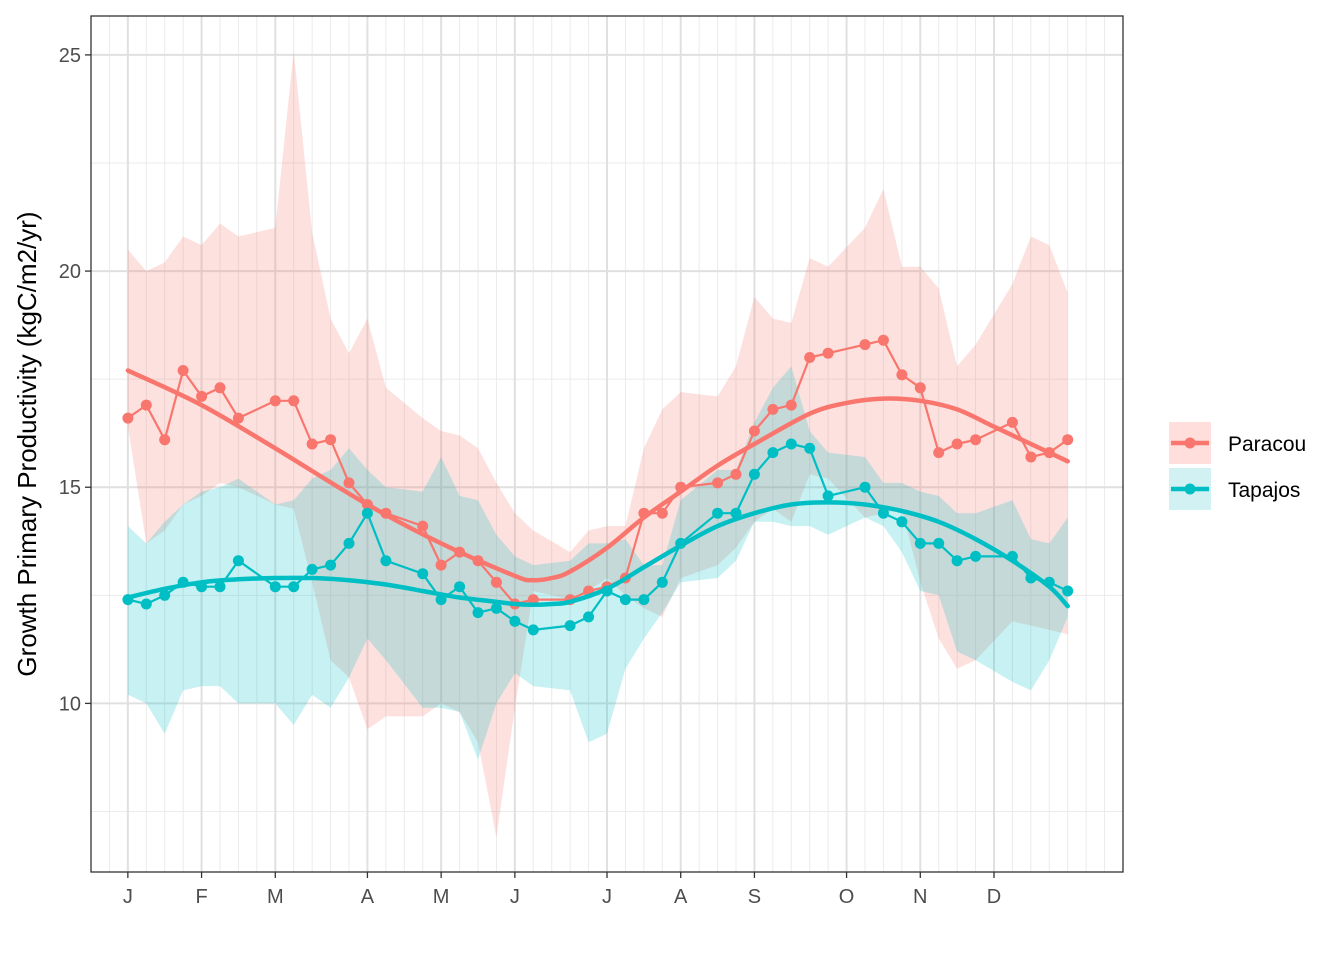 The width and height of the screenshot is (1344, 960). I want to click on series-line-tapajos, so click(598, 537).